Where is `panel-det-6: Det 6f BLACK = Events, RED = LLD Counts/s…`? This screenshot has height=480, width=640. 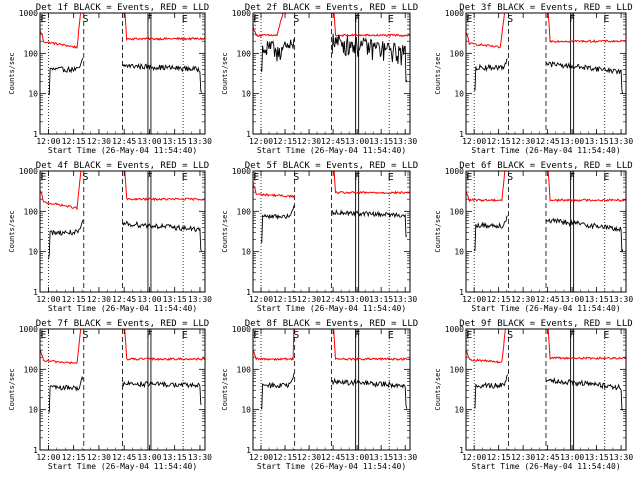 panel-det-6: Det 6f BLACK = Events, RED = LLD Counts/s… is located at coordinates (533, 237).